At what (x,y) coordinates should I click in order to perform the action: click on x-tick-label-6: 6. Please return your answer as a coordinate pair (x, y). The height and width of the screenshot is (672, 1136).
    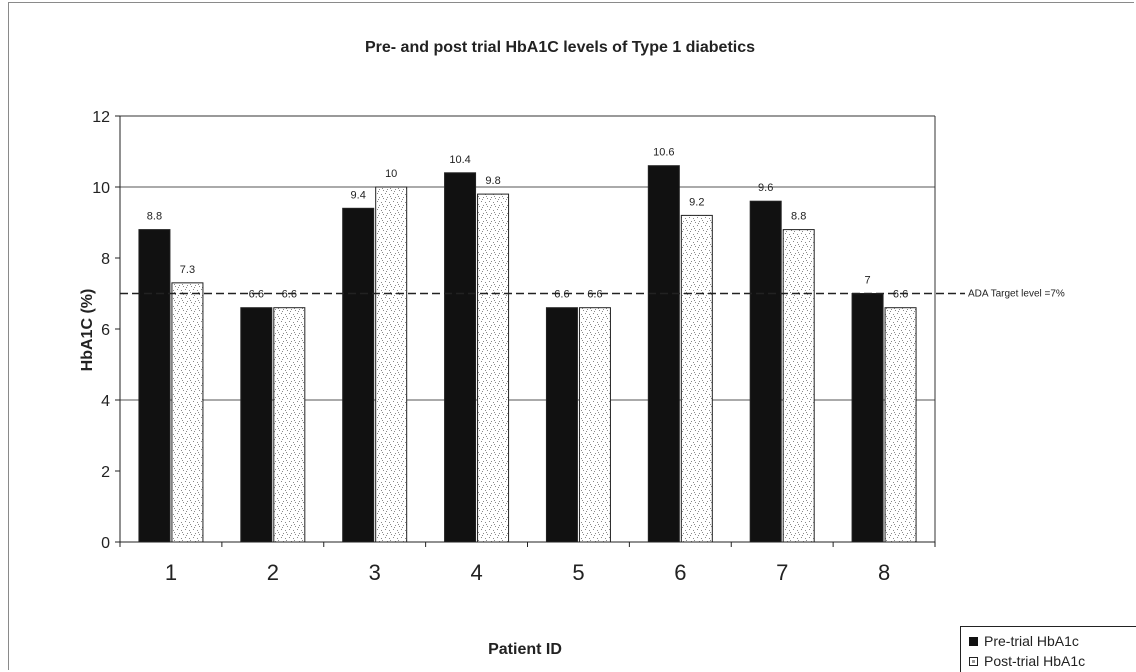
    Looking at the image, I should click on (680, 572).